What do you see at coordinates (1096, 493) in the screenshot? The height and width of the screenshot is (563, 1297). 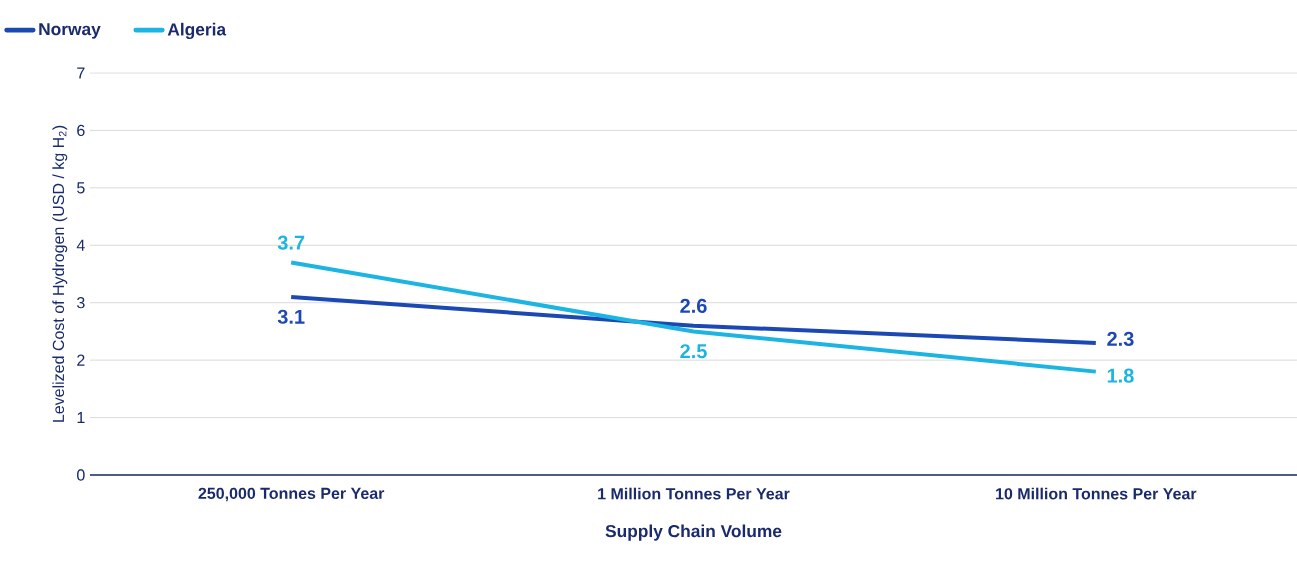 I see `x-tick-label: 10 Million Tonnes Per Year` at bounding box center [1096, 493].